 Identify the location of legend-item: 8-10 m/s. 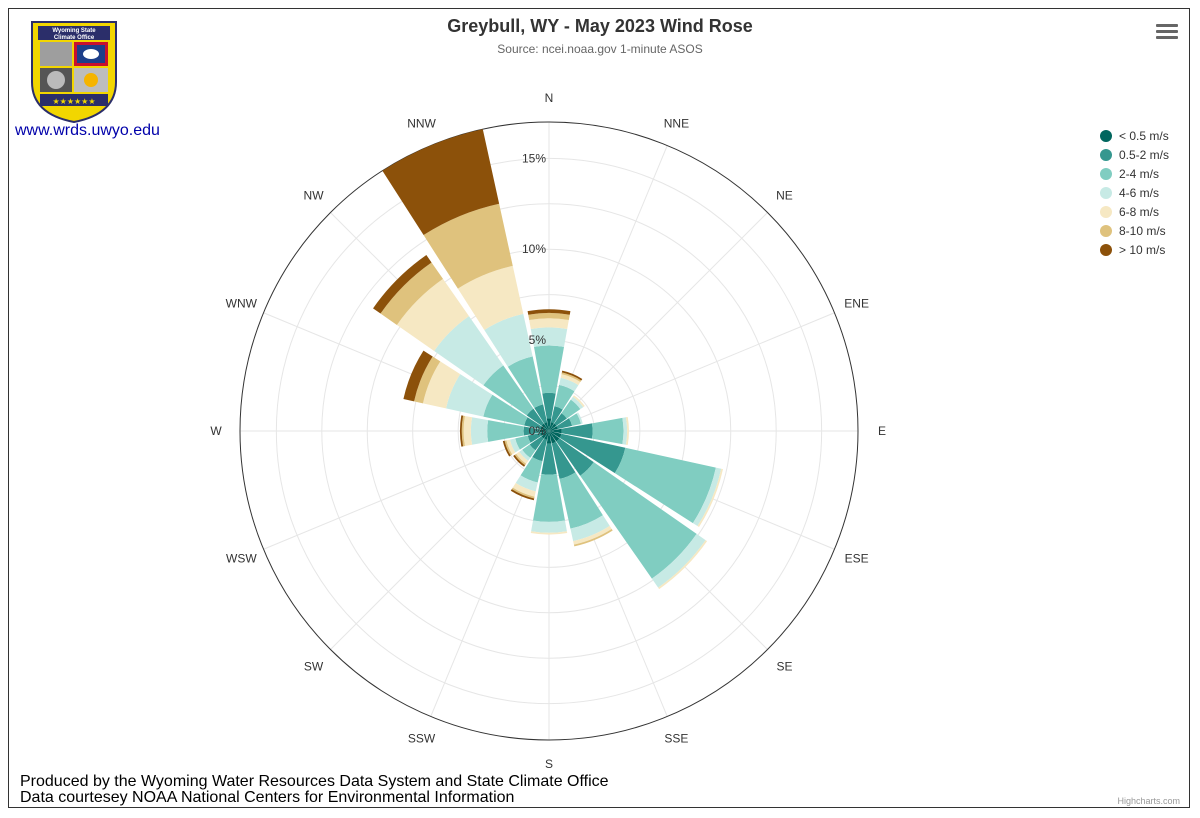
(1134, 230).